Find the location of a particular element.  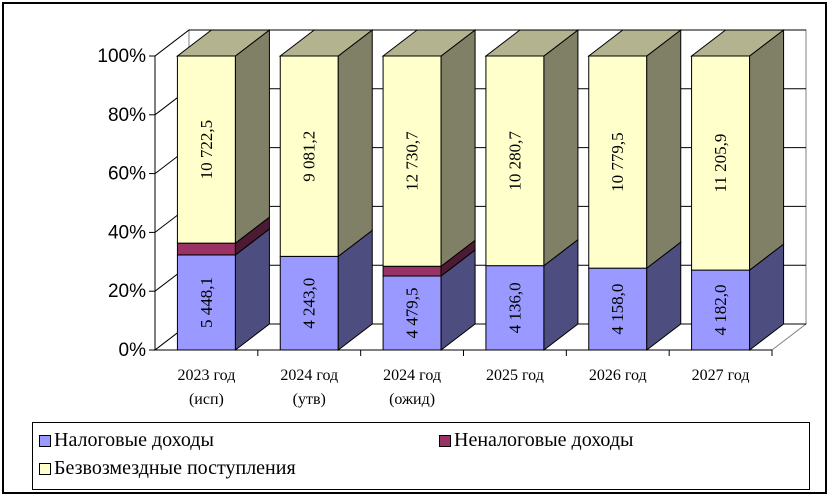

data-label: 9 081,2 is located at coordinates (309, 156).